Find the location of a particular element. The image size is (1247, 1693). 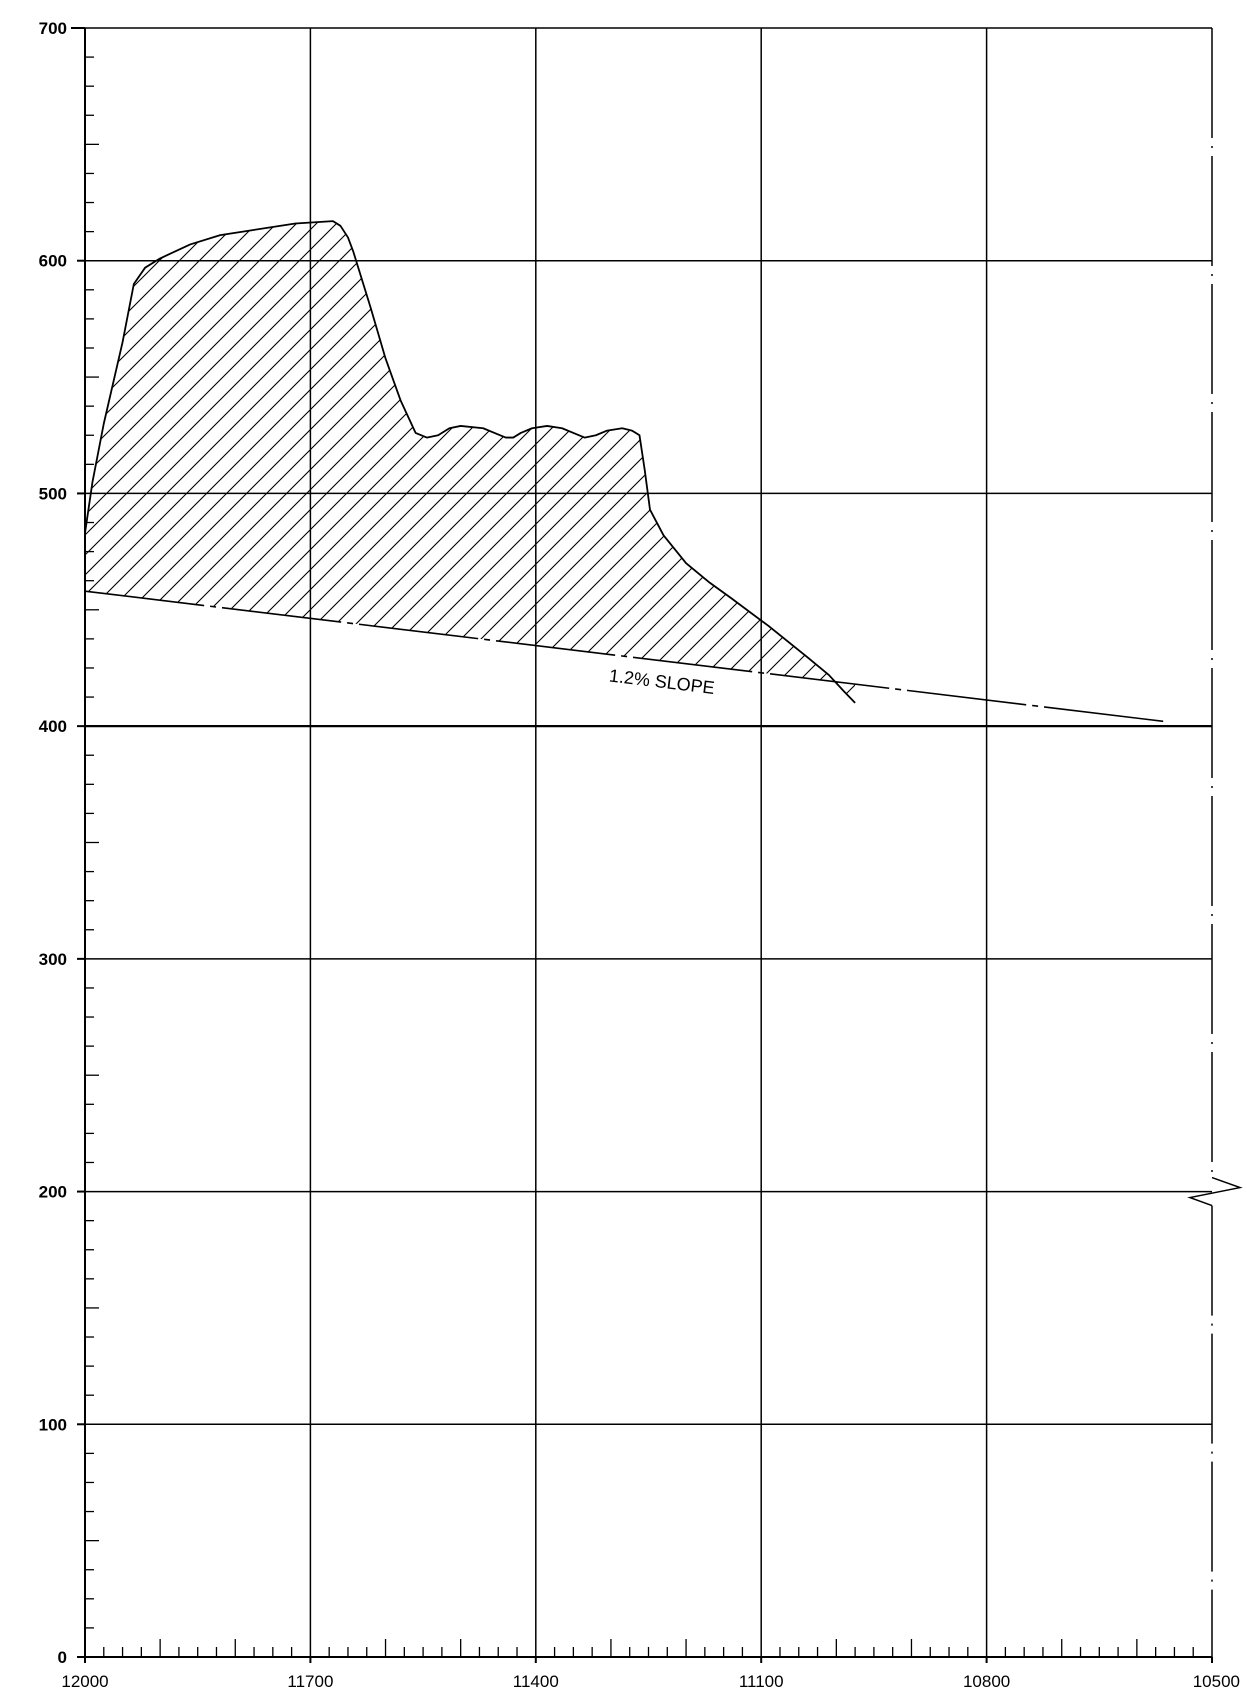

y-tick-label: 600 is located at coordinates (53, 261).